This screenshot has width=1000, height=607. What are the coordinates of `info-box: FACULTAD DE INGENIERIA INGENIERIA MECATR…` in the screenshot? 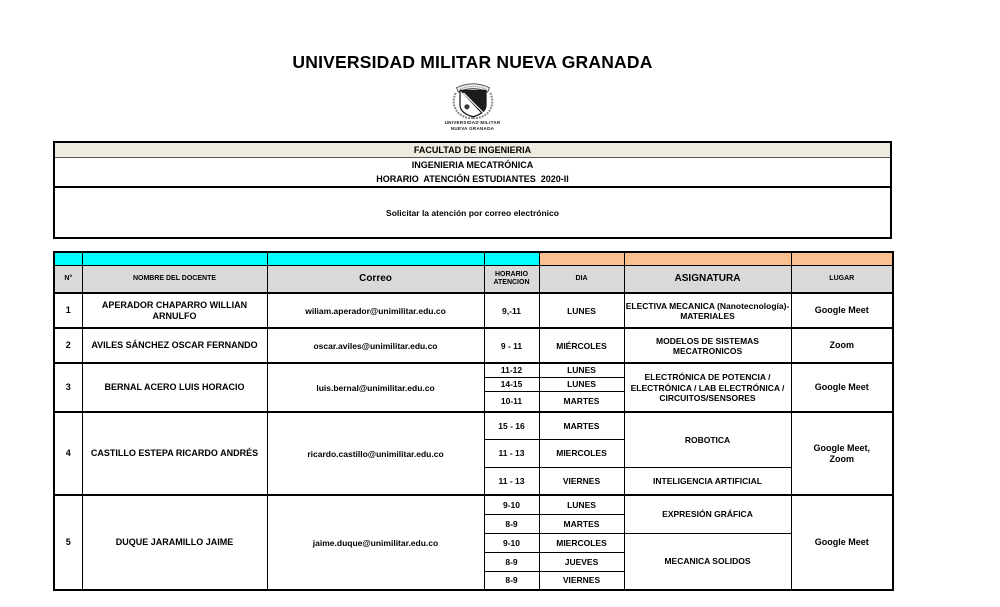 It's located at (472, 190).